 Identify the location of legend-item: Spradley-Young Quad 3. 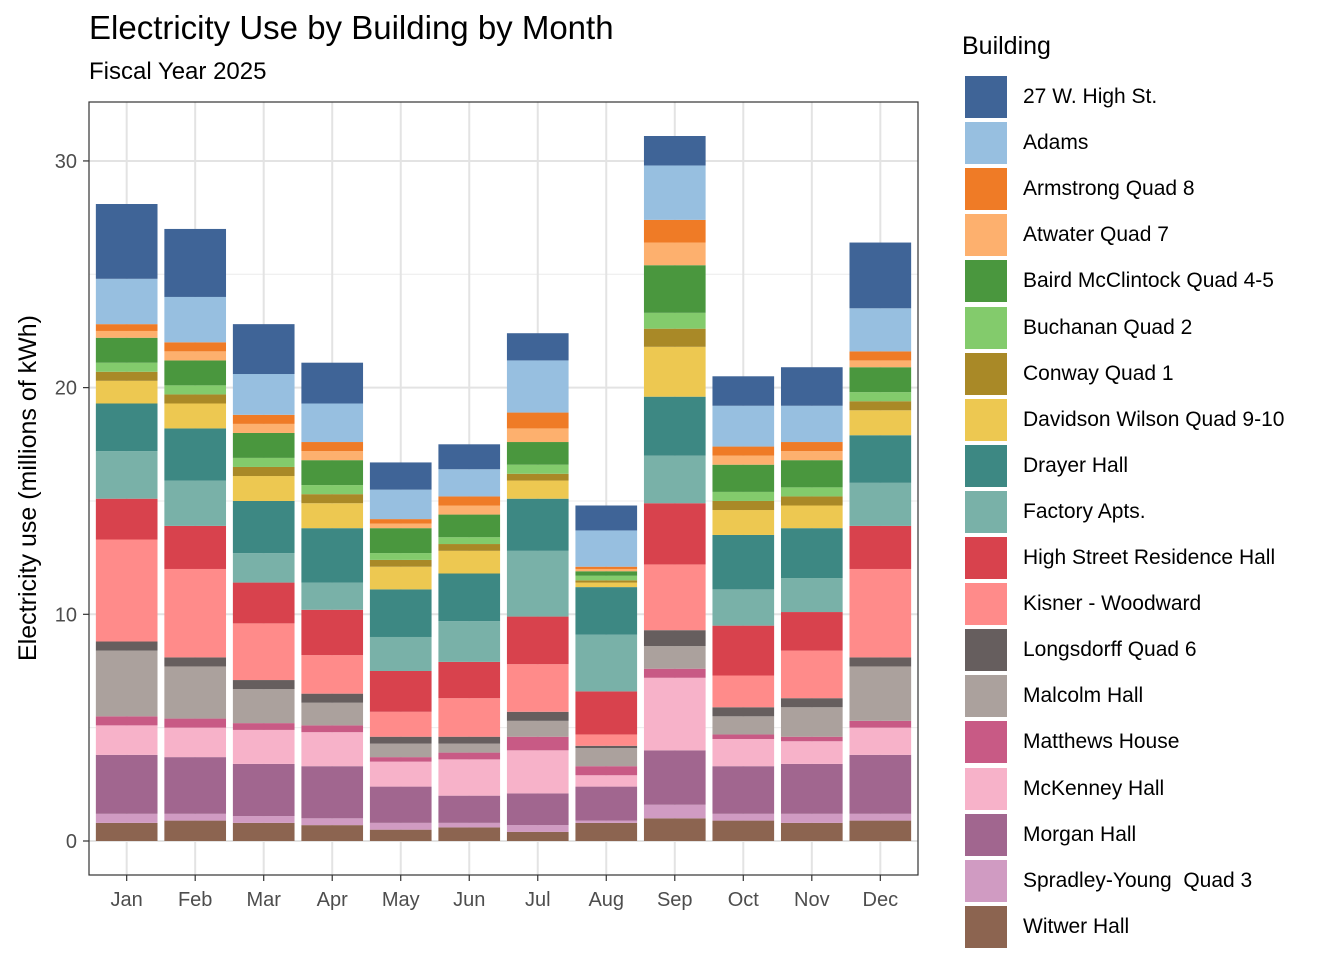
(1152, 882).